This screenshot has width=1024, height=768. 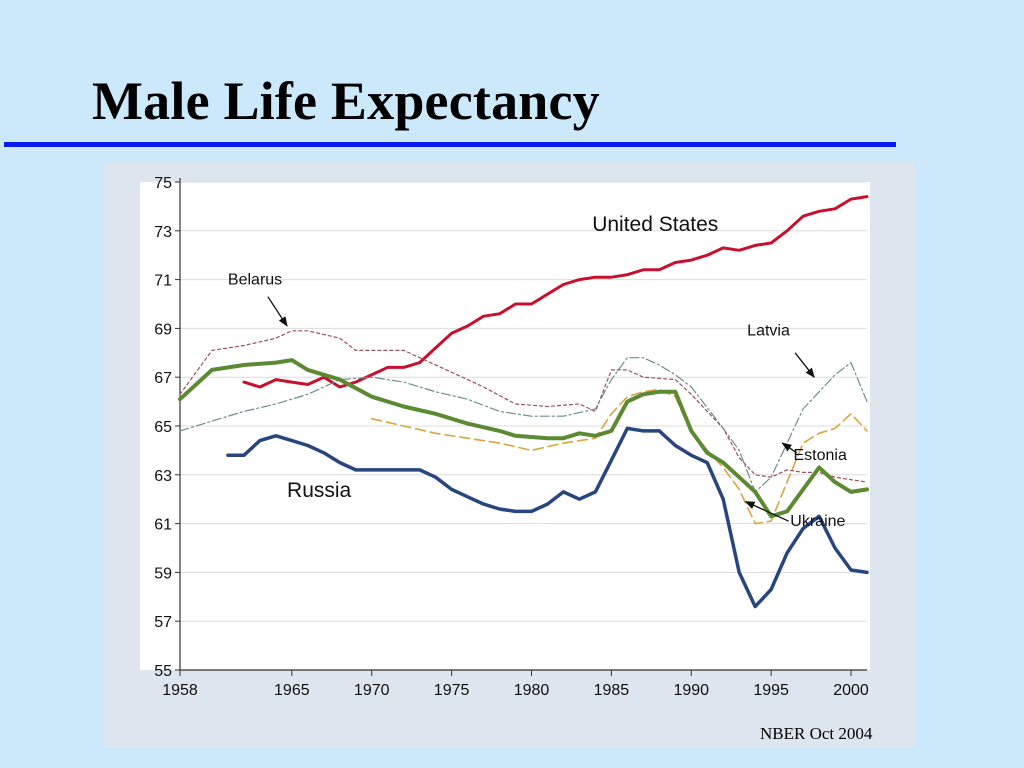 What do you see at coordinates (768, 331) in the screenshot?
I see `series-label-latvia: Latvia` at bounding box center [768, 331].